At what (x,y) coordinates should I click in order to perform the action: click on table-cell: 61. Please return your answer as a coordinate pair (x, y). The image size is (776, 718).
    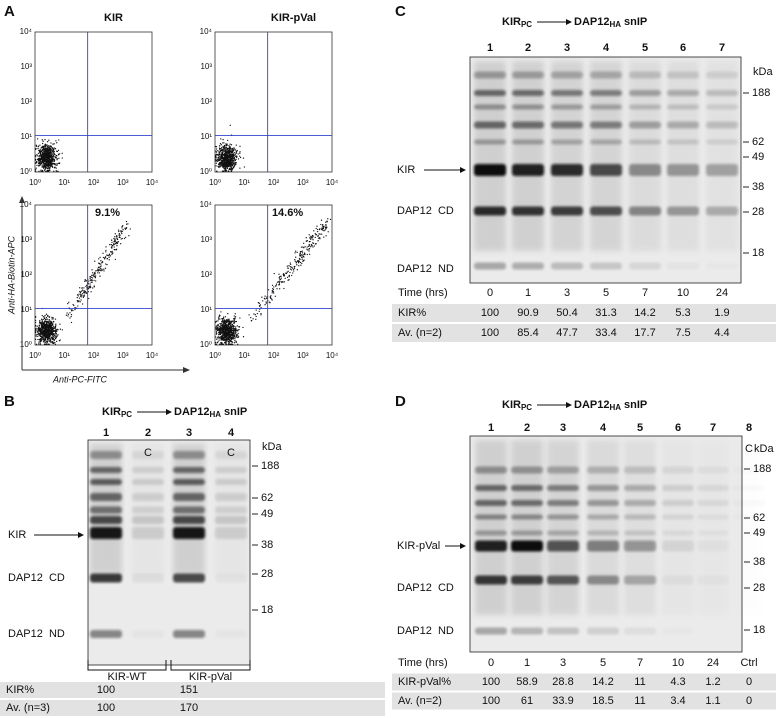
    Looking at the image, I should click on (527, 701).